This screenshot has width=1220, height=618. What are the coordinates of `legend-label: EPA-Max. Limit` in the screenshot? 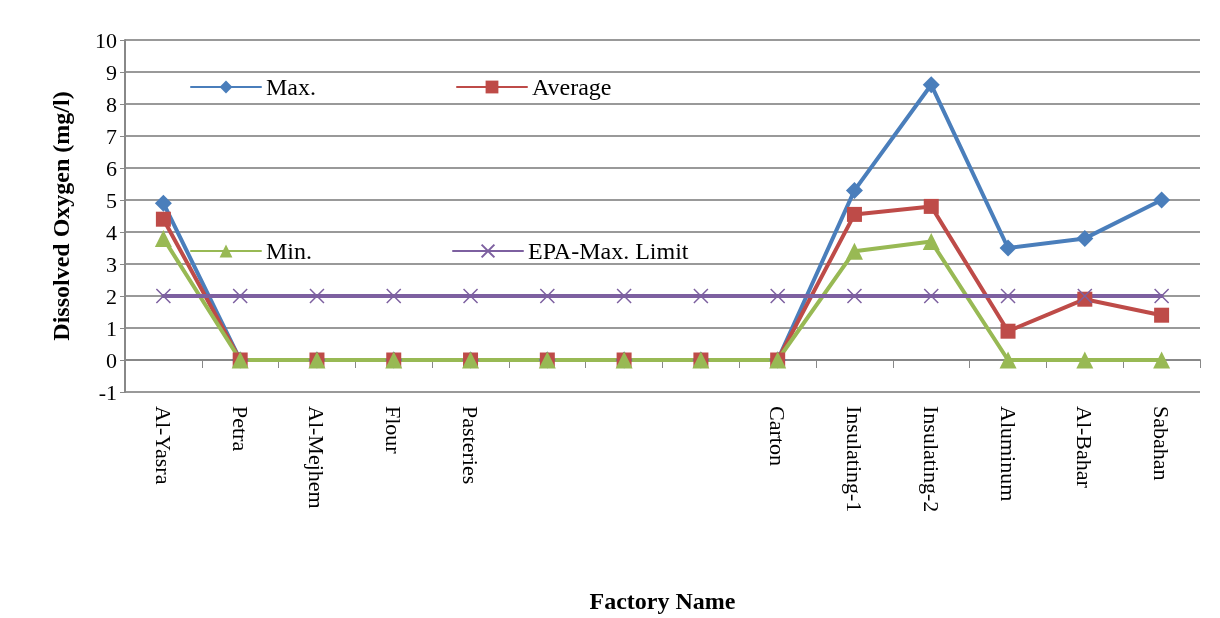 It's located at (608, 251).